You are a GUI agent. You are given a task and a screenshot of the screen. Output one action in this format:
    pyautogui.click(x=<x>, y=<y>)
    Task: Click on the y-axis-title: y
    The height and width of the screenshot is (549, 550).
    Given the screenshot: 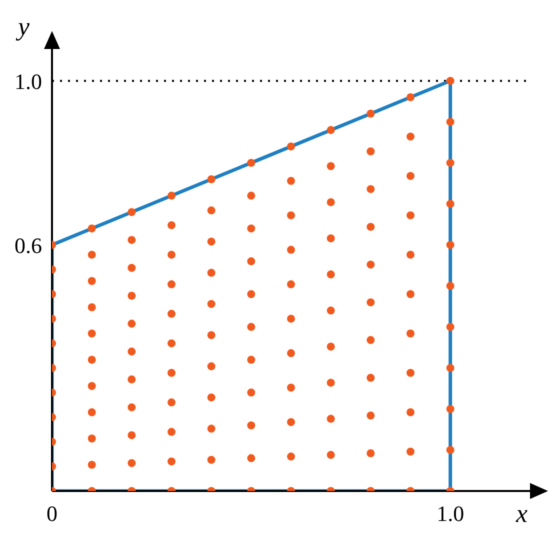 What is the action you would take?
    pyautogui.click(x=24, y=27)
    